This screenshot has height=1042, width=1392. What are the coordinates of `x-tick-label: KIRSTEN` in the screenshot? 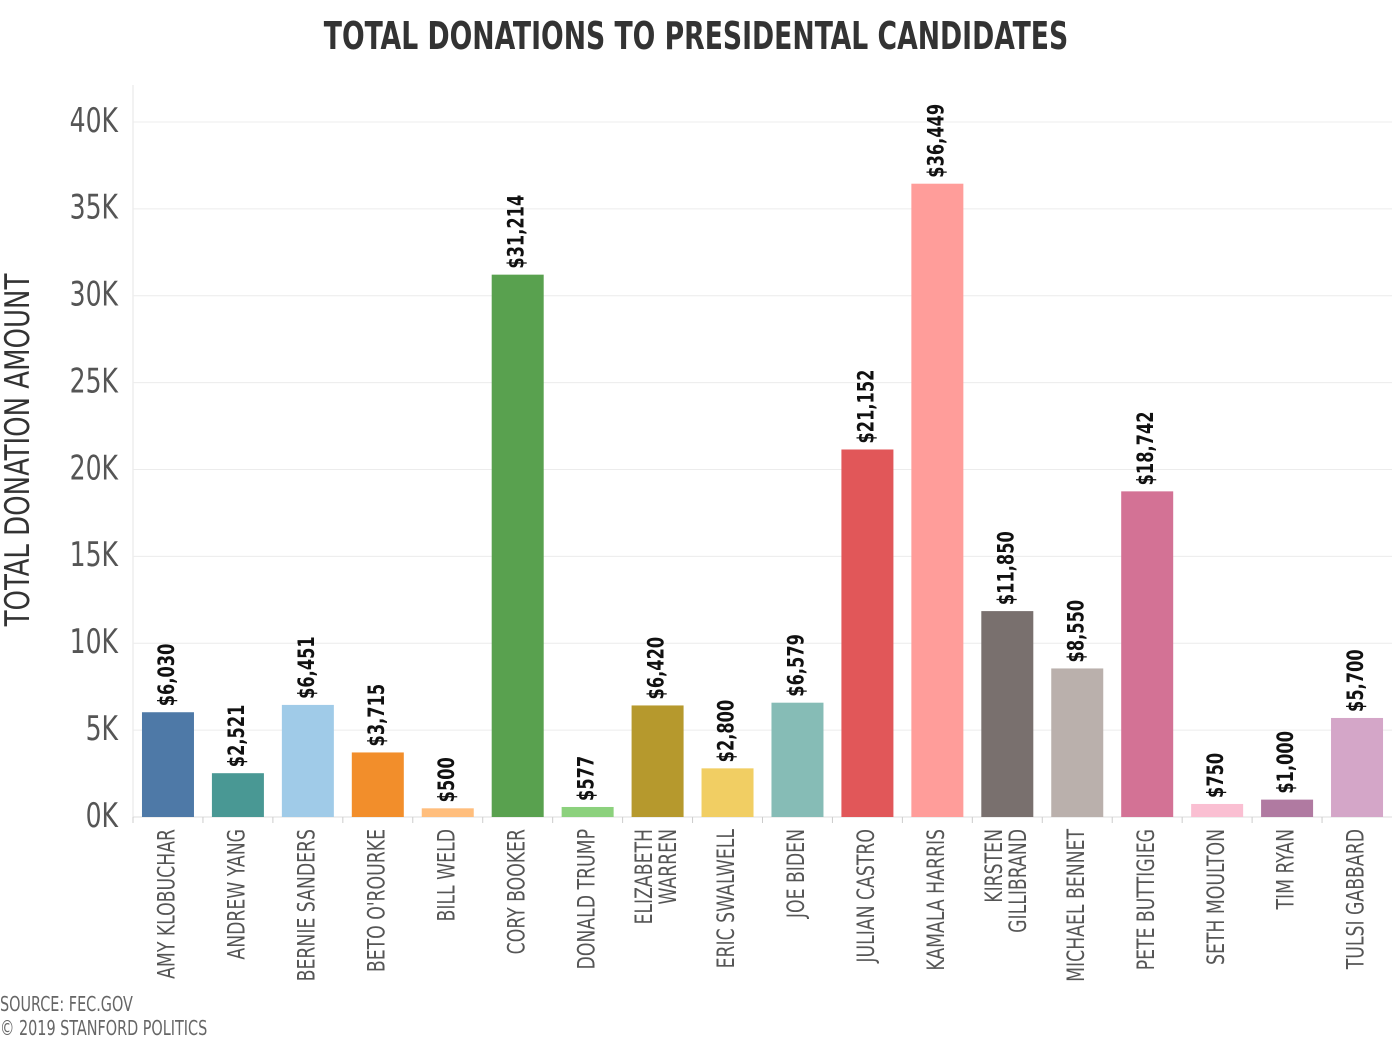 It's located at (995, 866).